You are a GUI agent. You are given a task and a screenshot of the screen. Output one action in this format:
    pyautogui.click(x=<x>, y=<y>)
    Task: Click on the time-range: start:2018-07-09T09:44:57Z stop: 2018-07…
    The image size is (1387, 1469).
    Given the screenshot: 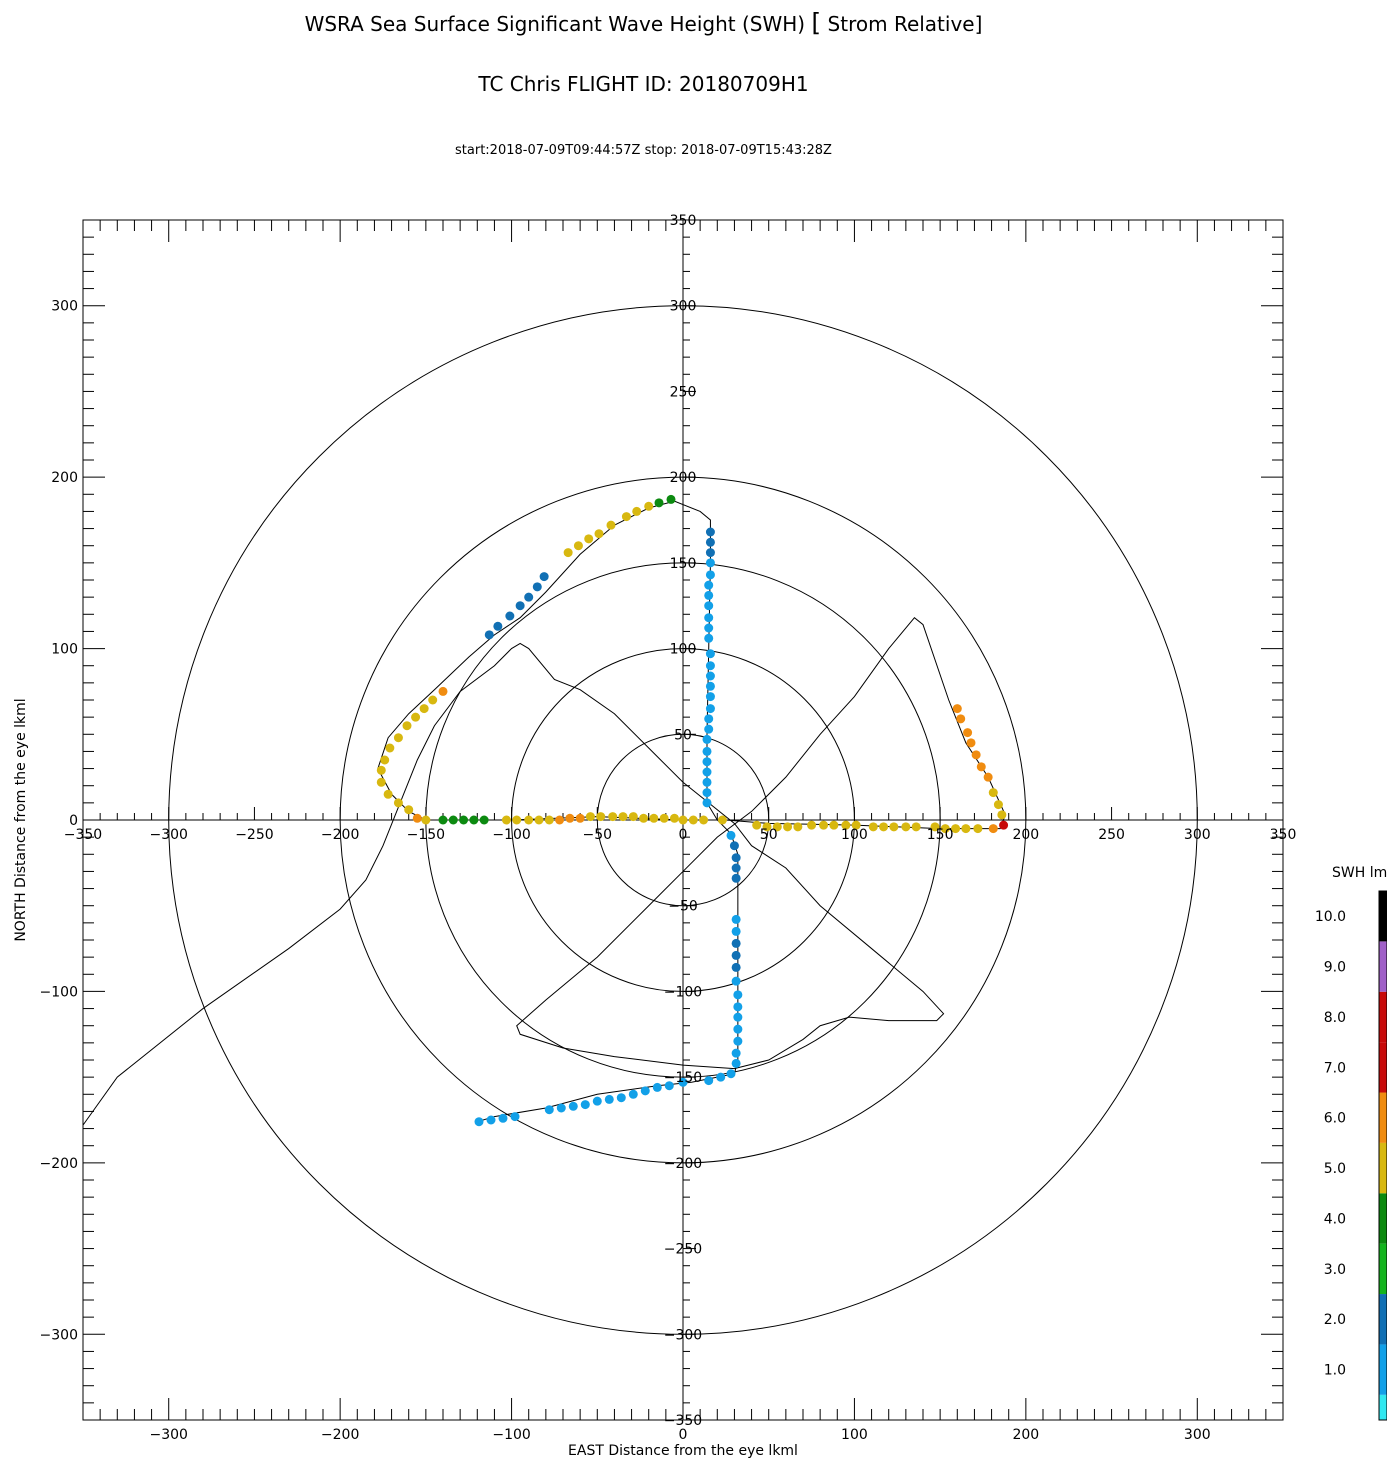 What is the action you would take?
    pyautogui.click(x=643, y=150)
    